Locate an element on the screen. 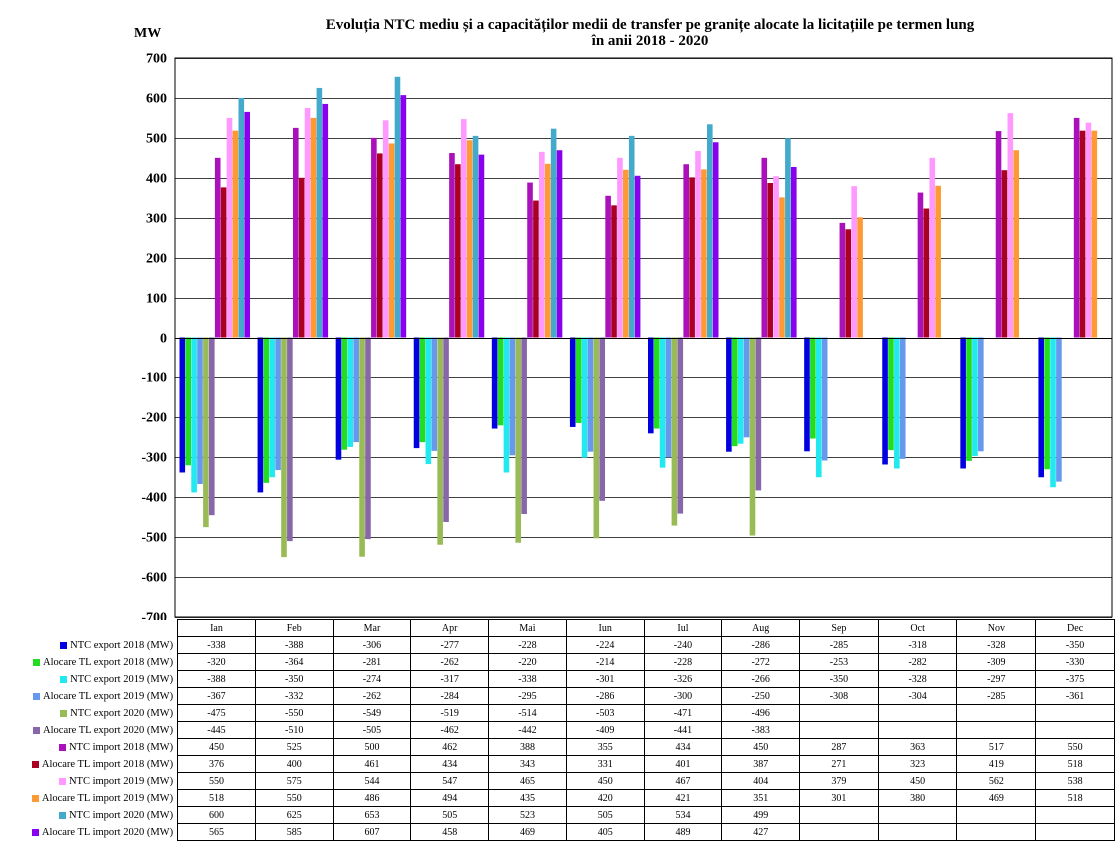 The image size is (1115, 851). data-label: -375 is located at coordinates (1075, 679).